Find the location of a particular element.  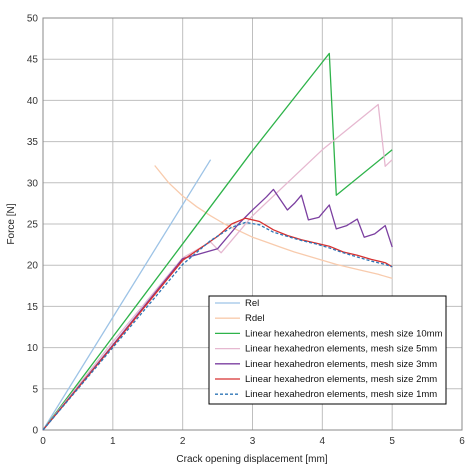

x-tick-label: 5 is located at coordinates (392, 441).